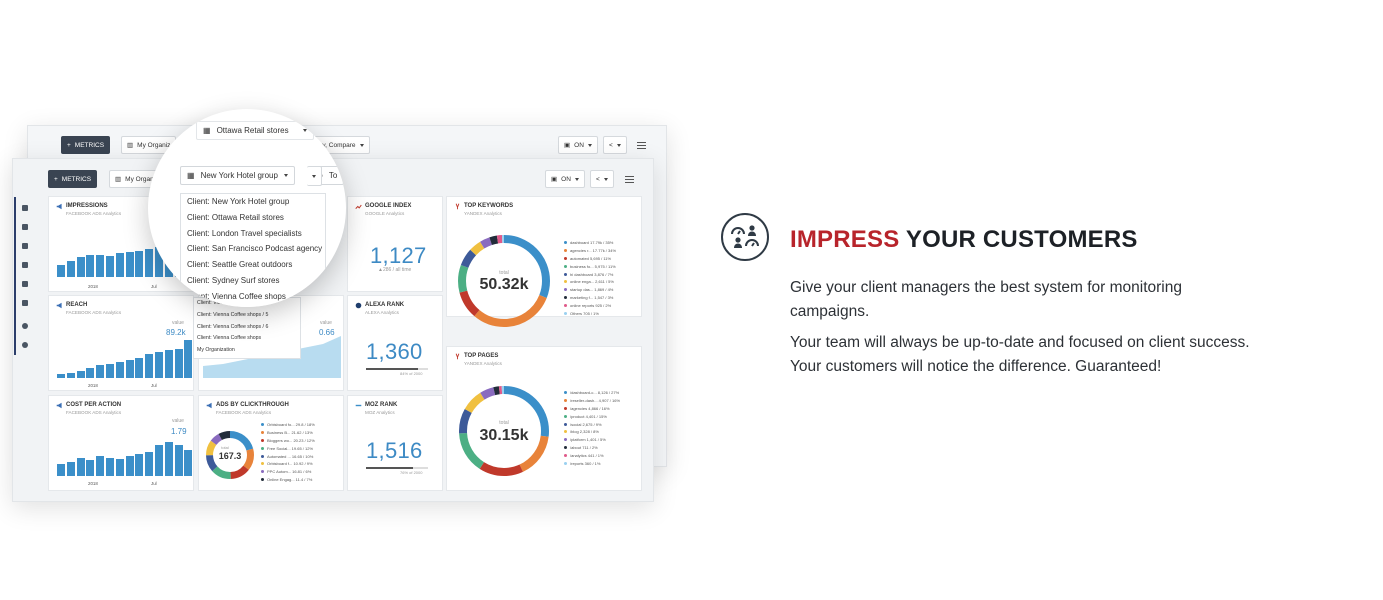  I want to click on settings-icon, so click(25, 303).